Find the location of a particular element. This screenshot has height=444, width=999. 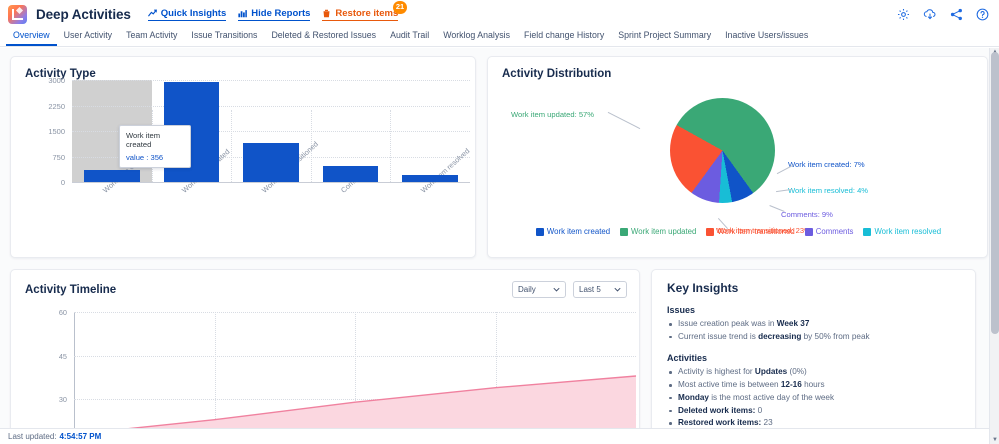

legend-item-3: Comments is located at coordinates (829, 231).